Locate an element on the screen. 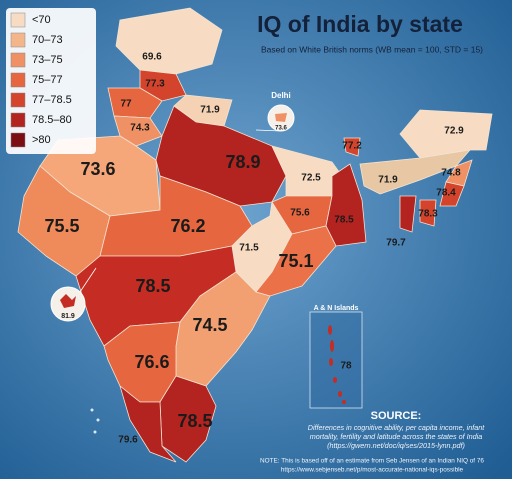  dadra-shape is located at coordinates (68, 301).